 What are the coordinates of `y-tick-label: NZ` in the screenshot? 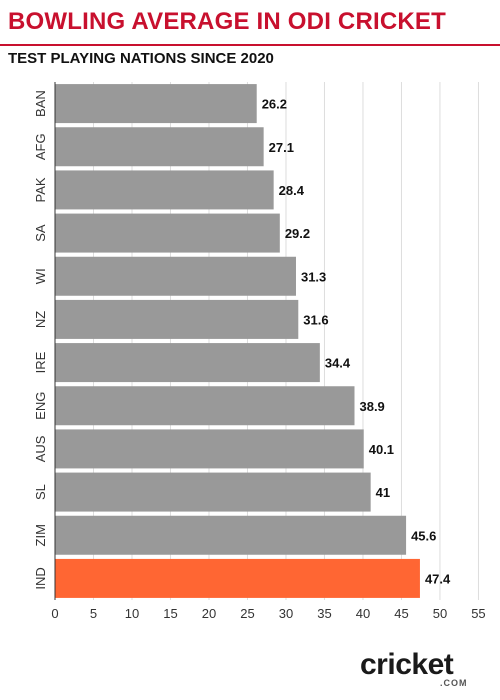 It's located at (40, 319).